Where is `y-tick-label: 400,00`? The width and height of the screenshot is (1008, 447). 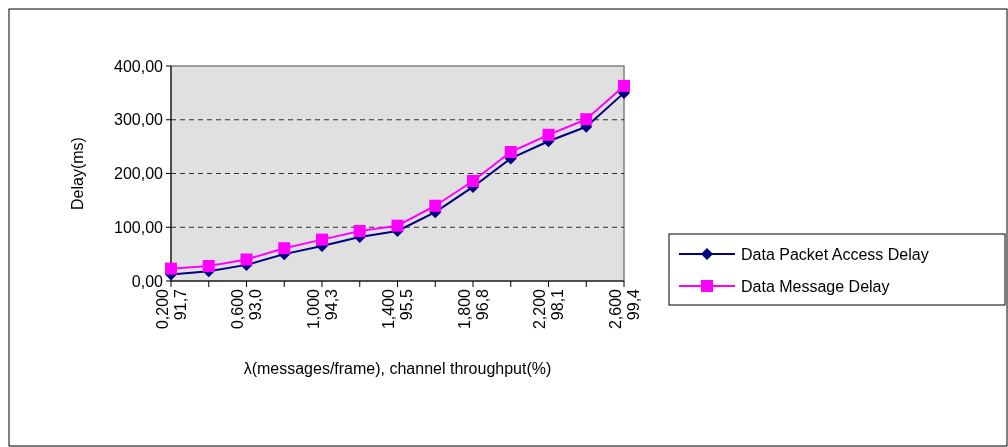 y-tick-label: 400,00 is located at coordinates (139, 66).